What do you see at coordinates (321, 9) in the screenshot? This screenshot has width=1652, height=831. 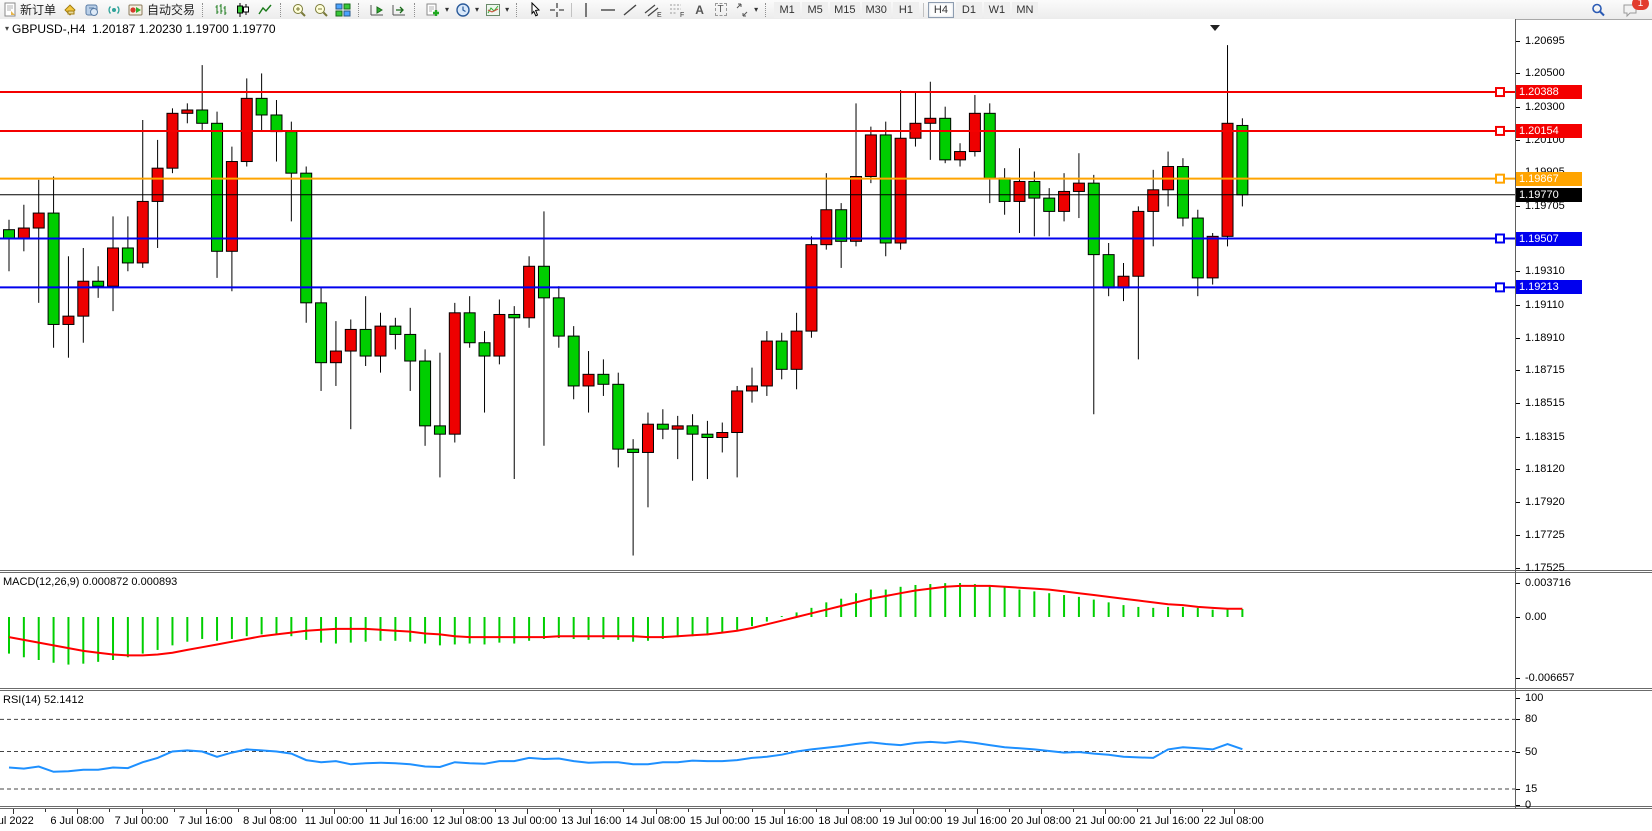 I see `zoom-out-button` at bounding box center [321, 9].